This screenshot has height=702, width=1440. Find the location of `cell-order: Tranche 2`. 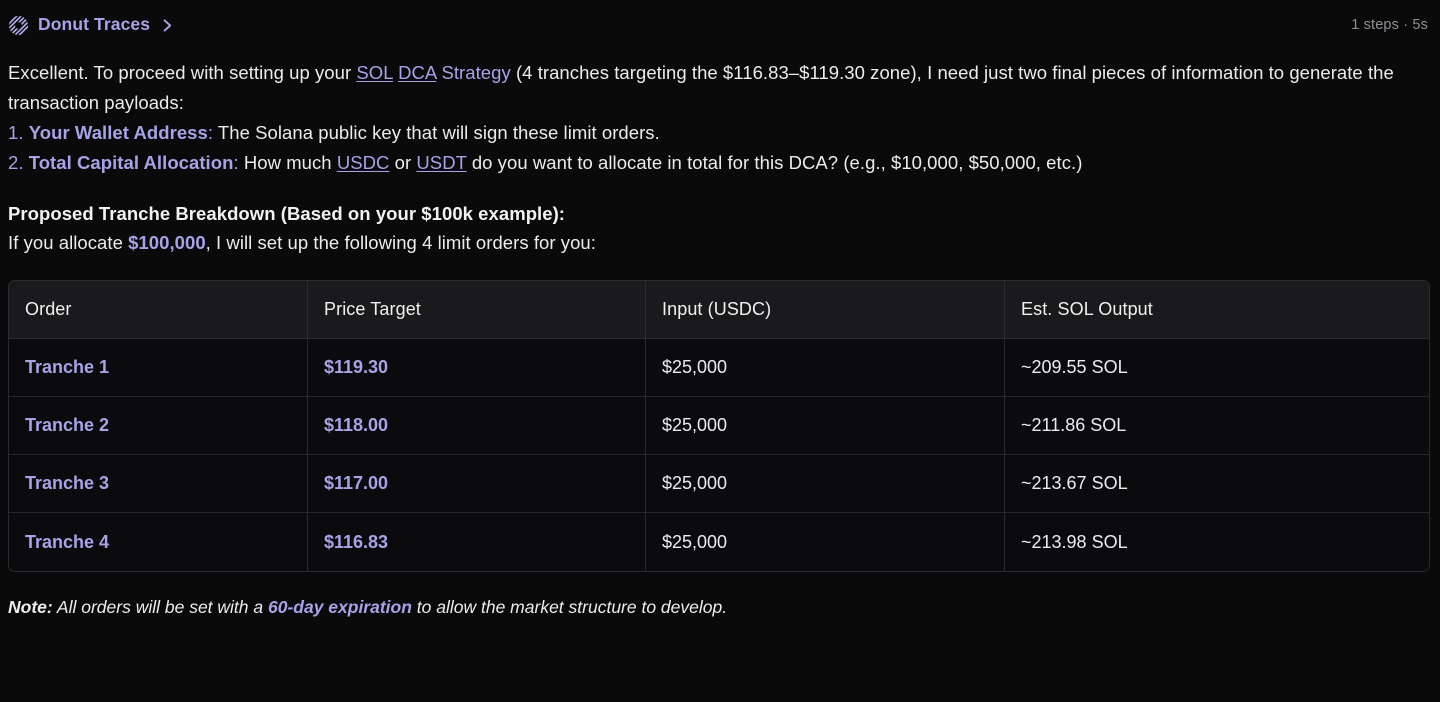

cell-order: Tranche 2 is located at coordinates (158, 426).